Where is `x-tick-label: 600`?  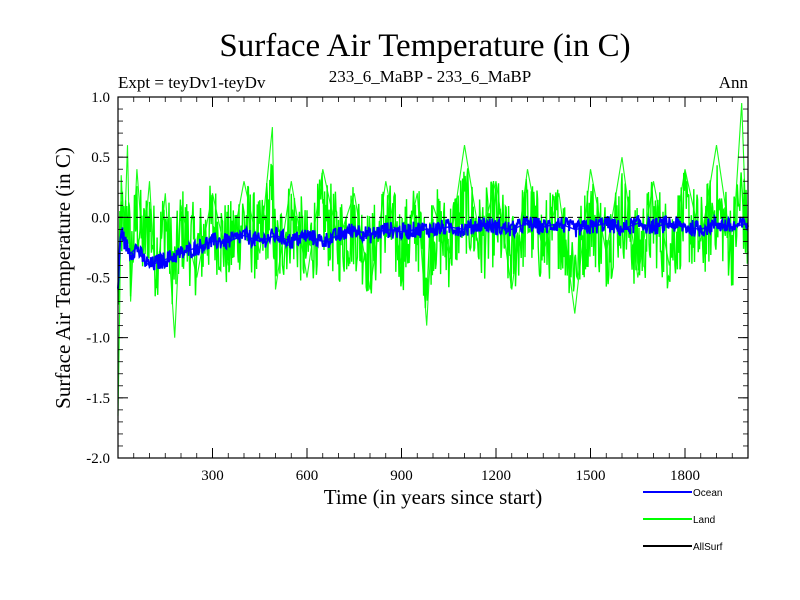
x-tick-label: 600 is located at coordinates (307, 476).